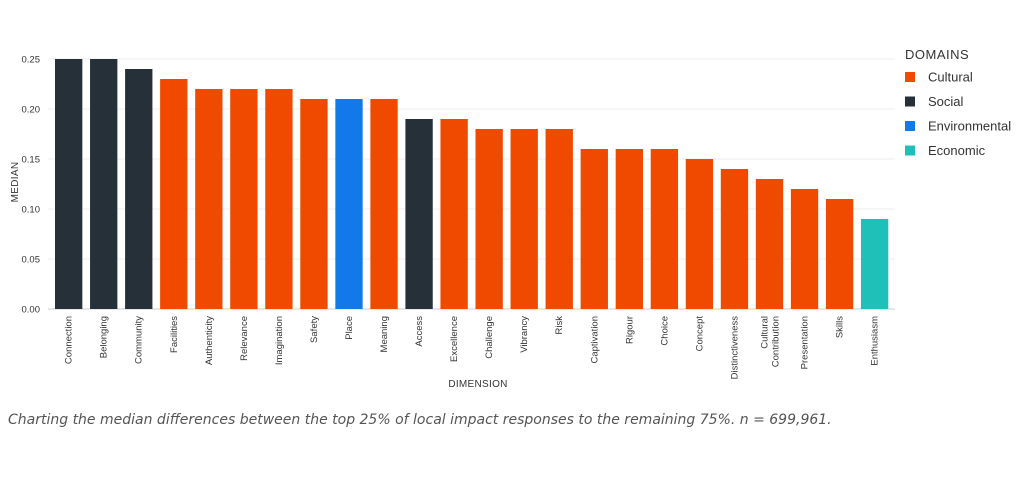 The width and height of the screenshot is (1024, 480). Describe the element at coordinates (477, 384) in the screenshot. I see `x-axis-title: DIMENSION` at that location.